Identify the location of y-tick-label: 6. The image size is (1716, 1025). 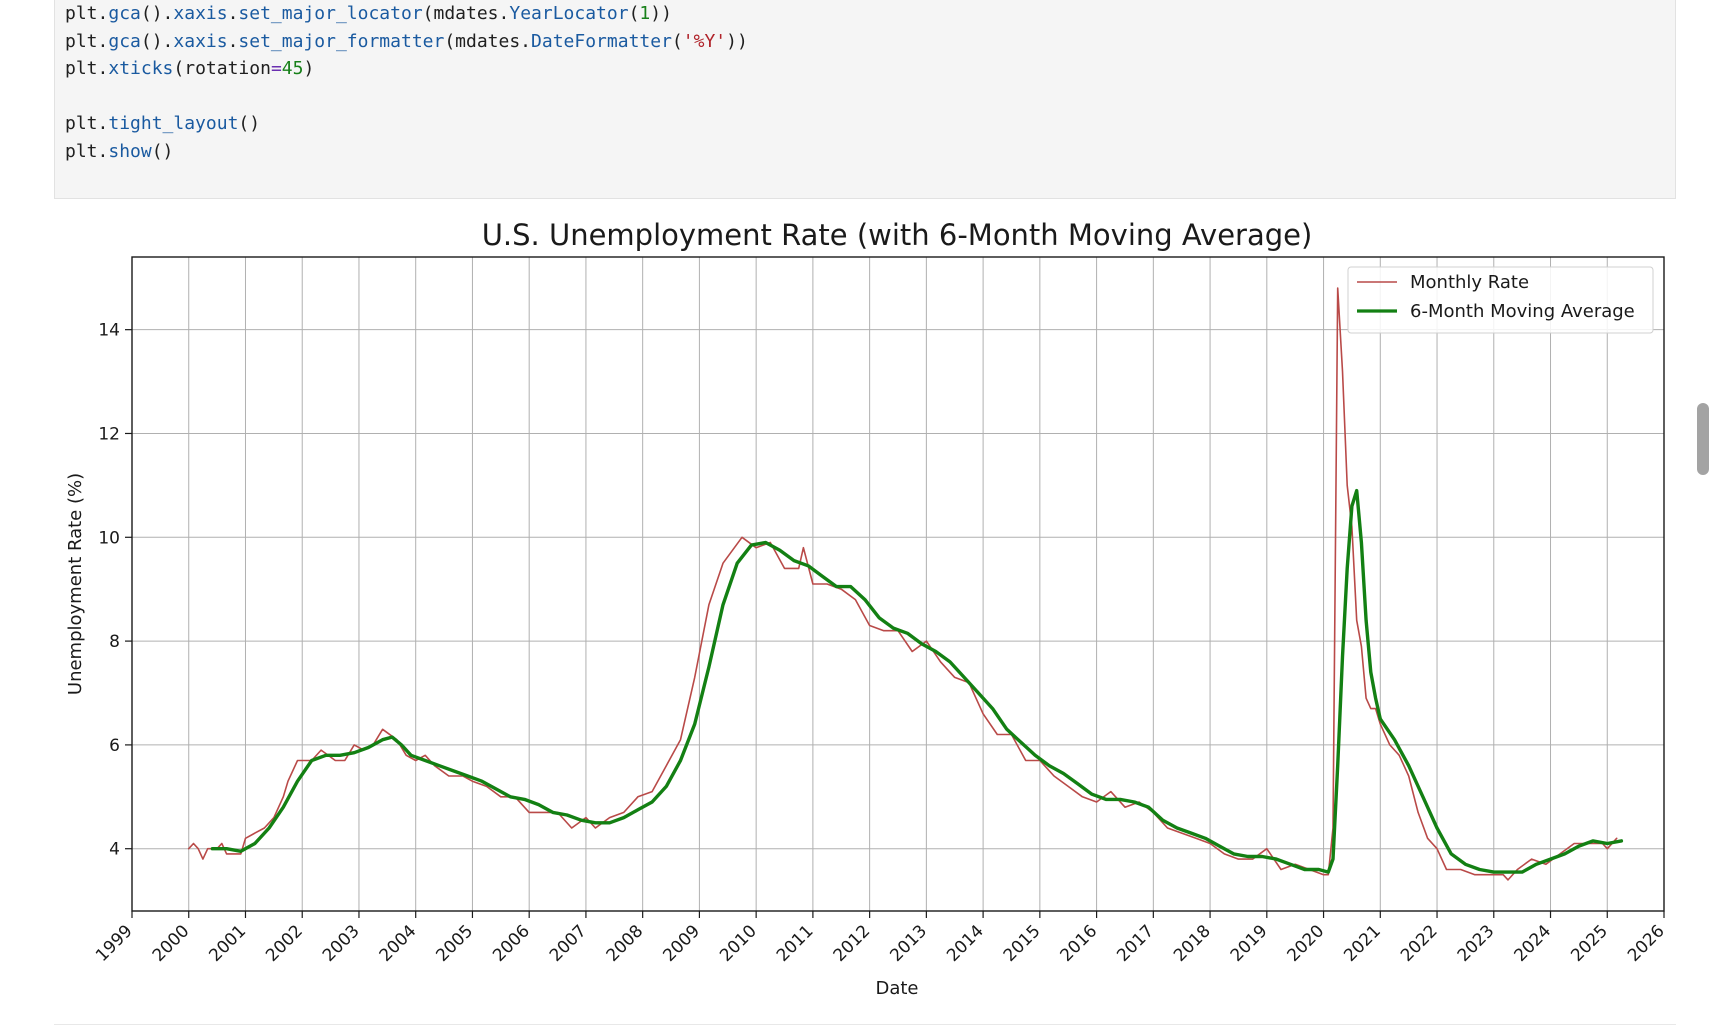
(114, 746).